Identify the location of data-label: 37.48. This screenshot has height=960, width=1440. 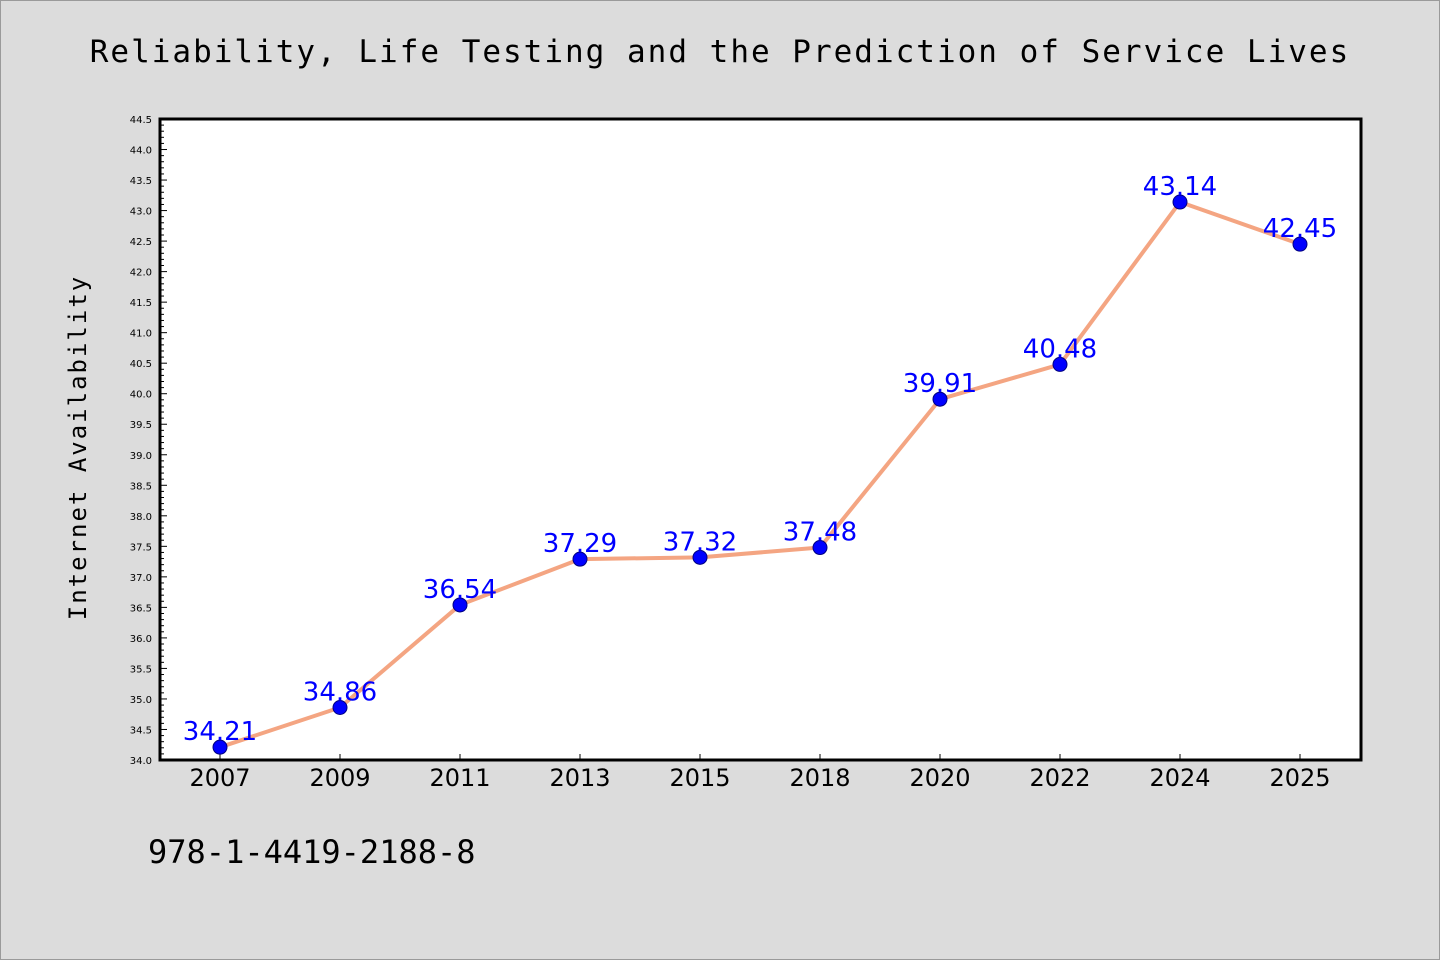
(820, 533).